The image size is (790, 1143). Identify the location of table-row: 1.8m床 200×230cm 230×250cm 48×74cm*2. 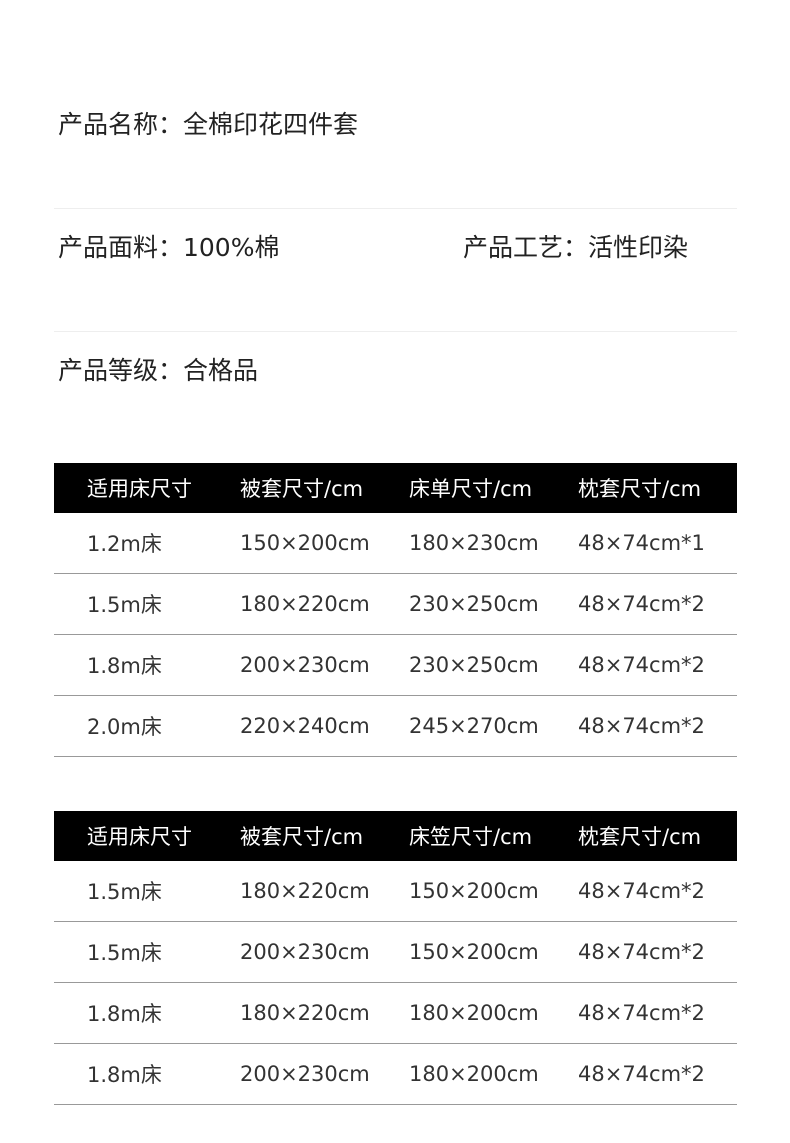
(395, 665).